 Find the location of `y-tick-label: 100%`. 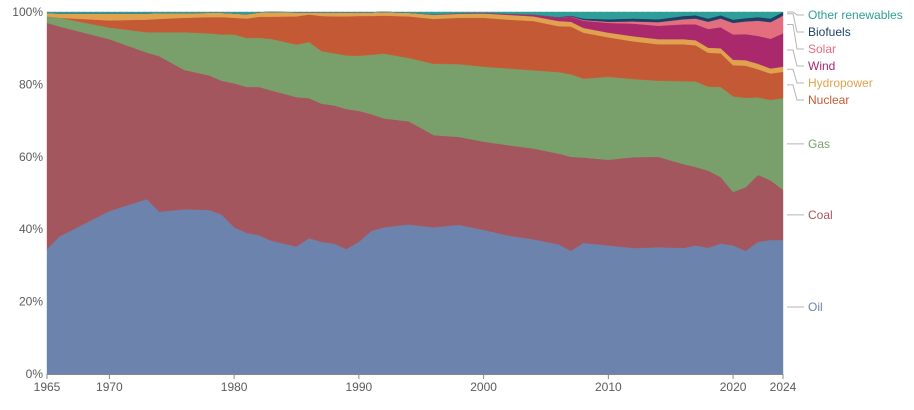

y-tick-label: 100% is located at coordinates (27, 12).